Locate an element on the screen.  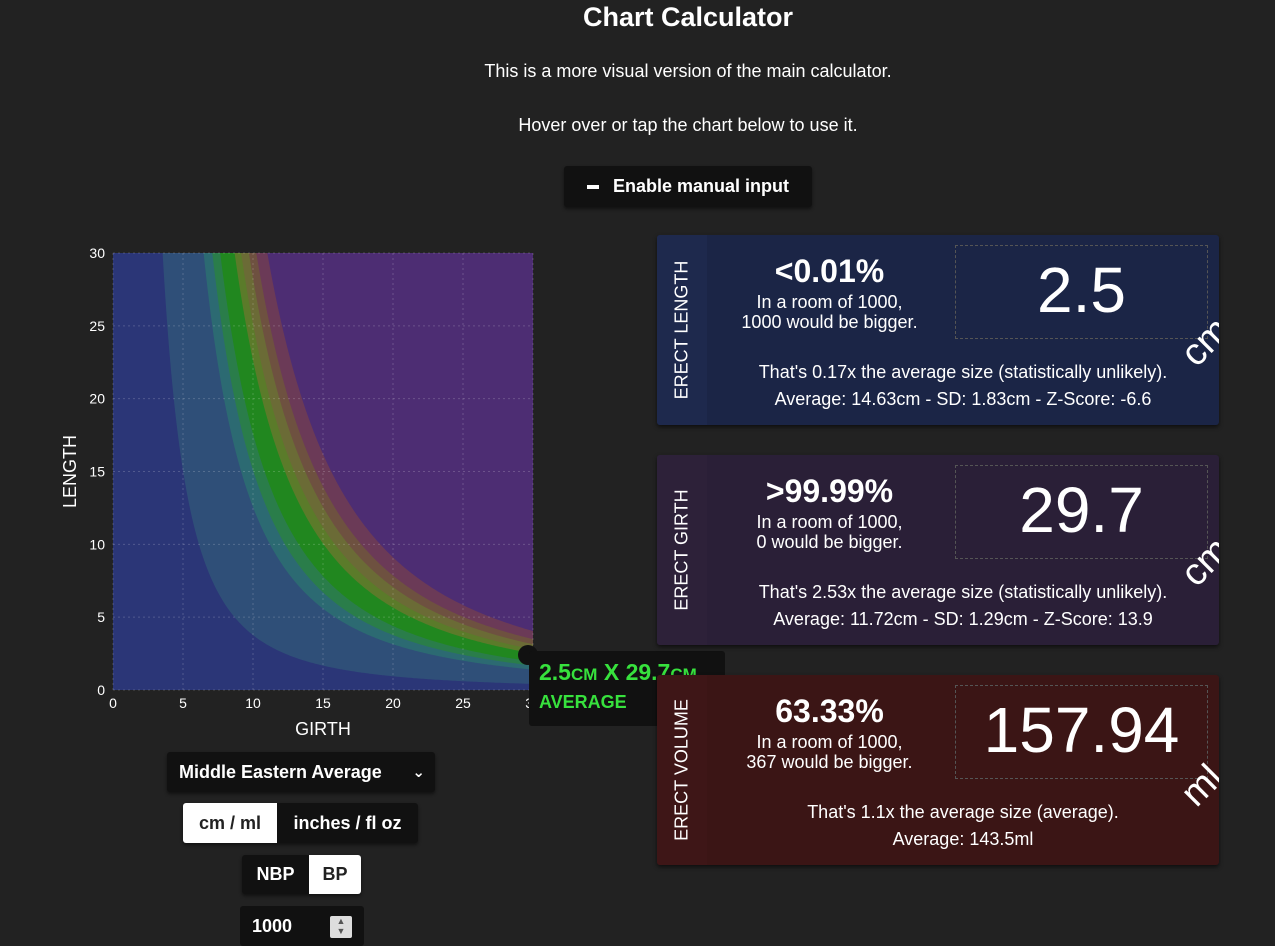
x-tick-label: 0 is located at coordinates (113, 703).